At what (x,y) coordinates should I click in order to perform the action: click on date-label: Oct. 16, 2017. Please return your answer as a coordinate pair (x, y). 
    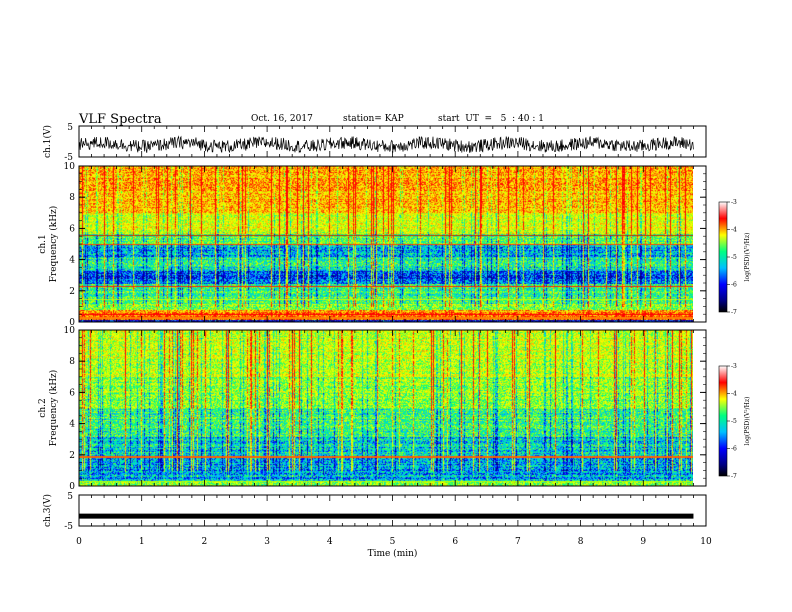
    Looking at the image, I should click on (282, 119).